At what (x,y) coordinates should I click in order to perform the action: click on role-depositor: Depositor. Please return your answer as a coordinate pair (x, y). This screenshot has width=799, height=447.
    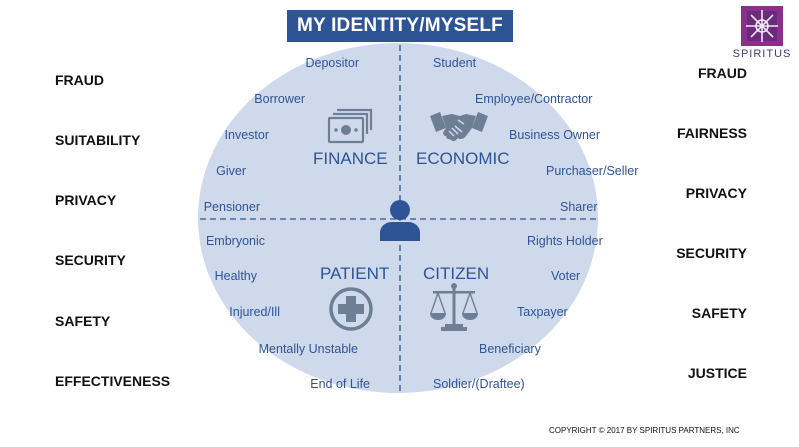
    Looking at the image, I should click on (332, 63).